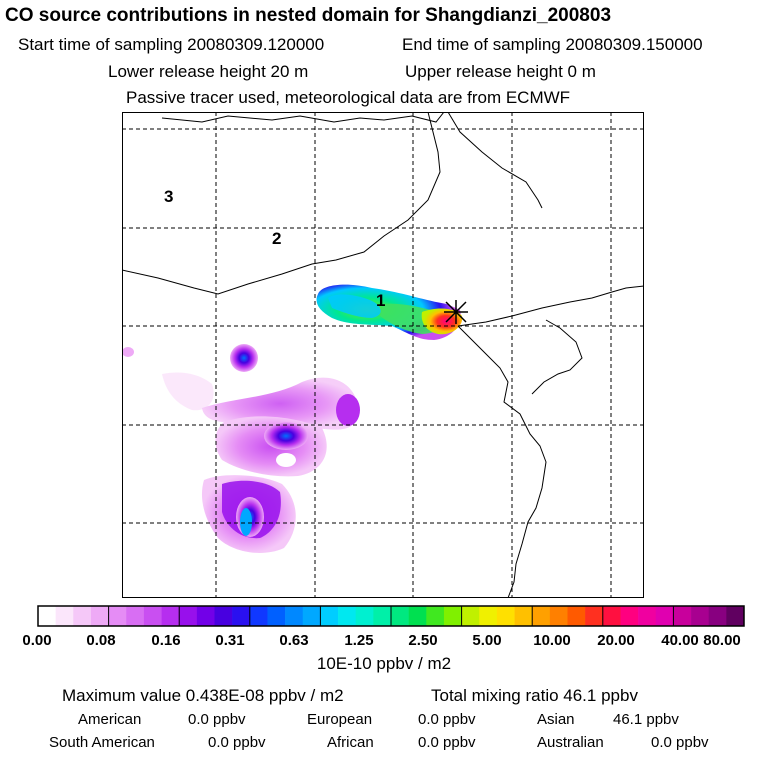 This screenshot has height=768, width=768. I want to click on region-name-european: European, so click(340, 719).